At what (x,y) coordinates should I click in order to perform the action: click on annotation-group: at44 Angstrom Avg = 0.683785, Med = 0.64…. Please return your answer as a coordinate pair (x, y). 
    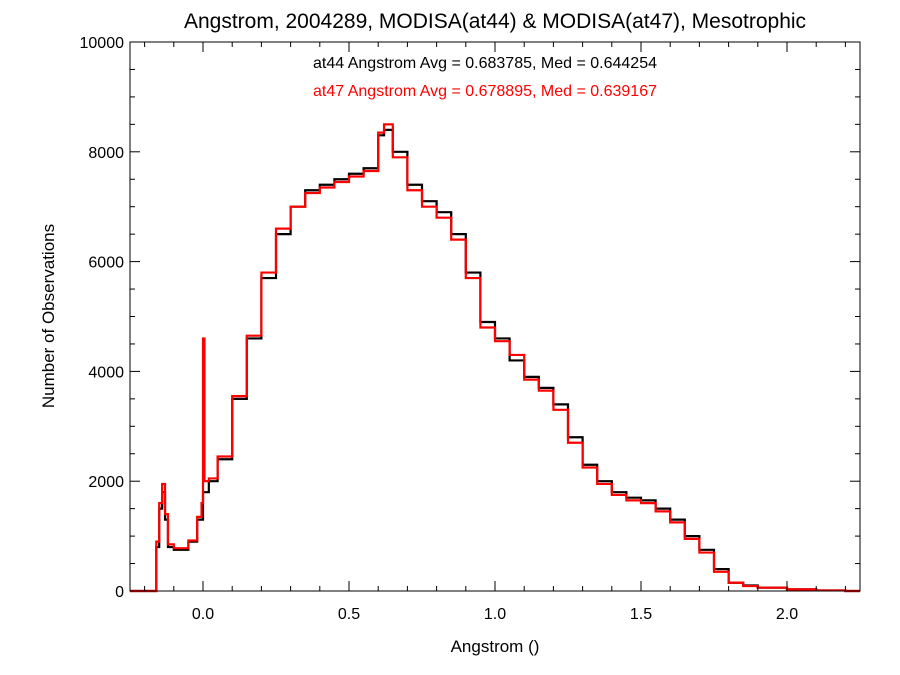
    Looking at the image, I should click on (485, 77).